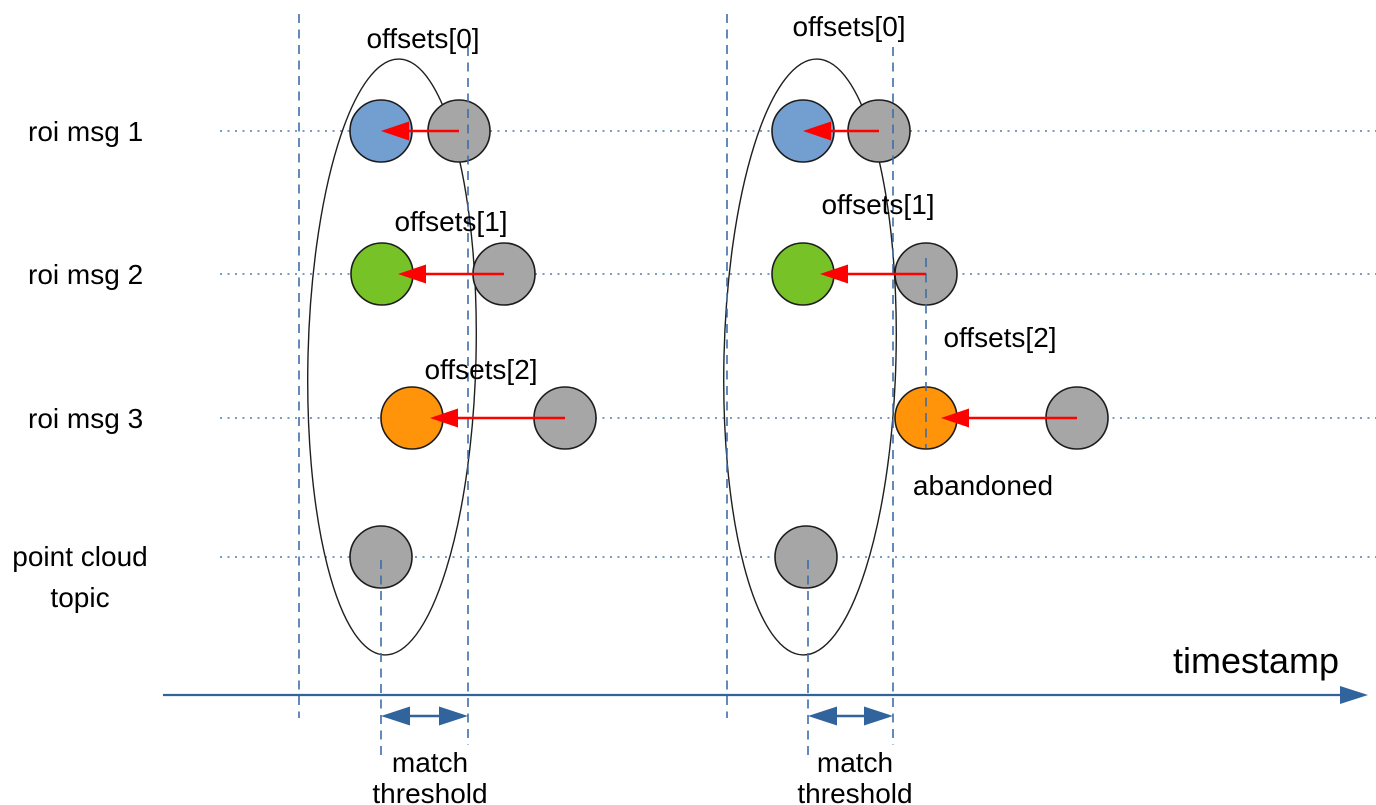  What do you see at coordinates (822, 716) in the screenshot?
I see `group2-threshold-arrowhead-left` at bounding box center [822, 716].